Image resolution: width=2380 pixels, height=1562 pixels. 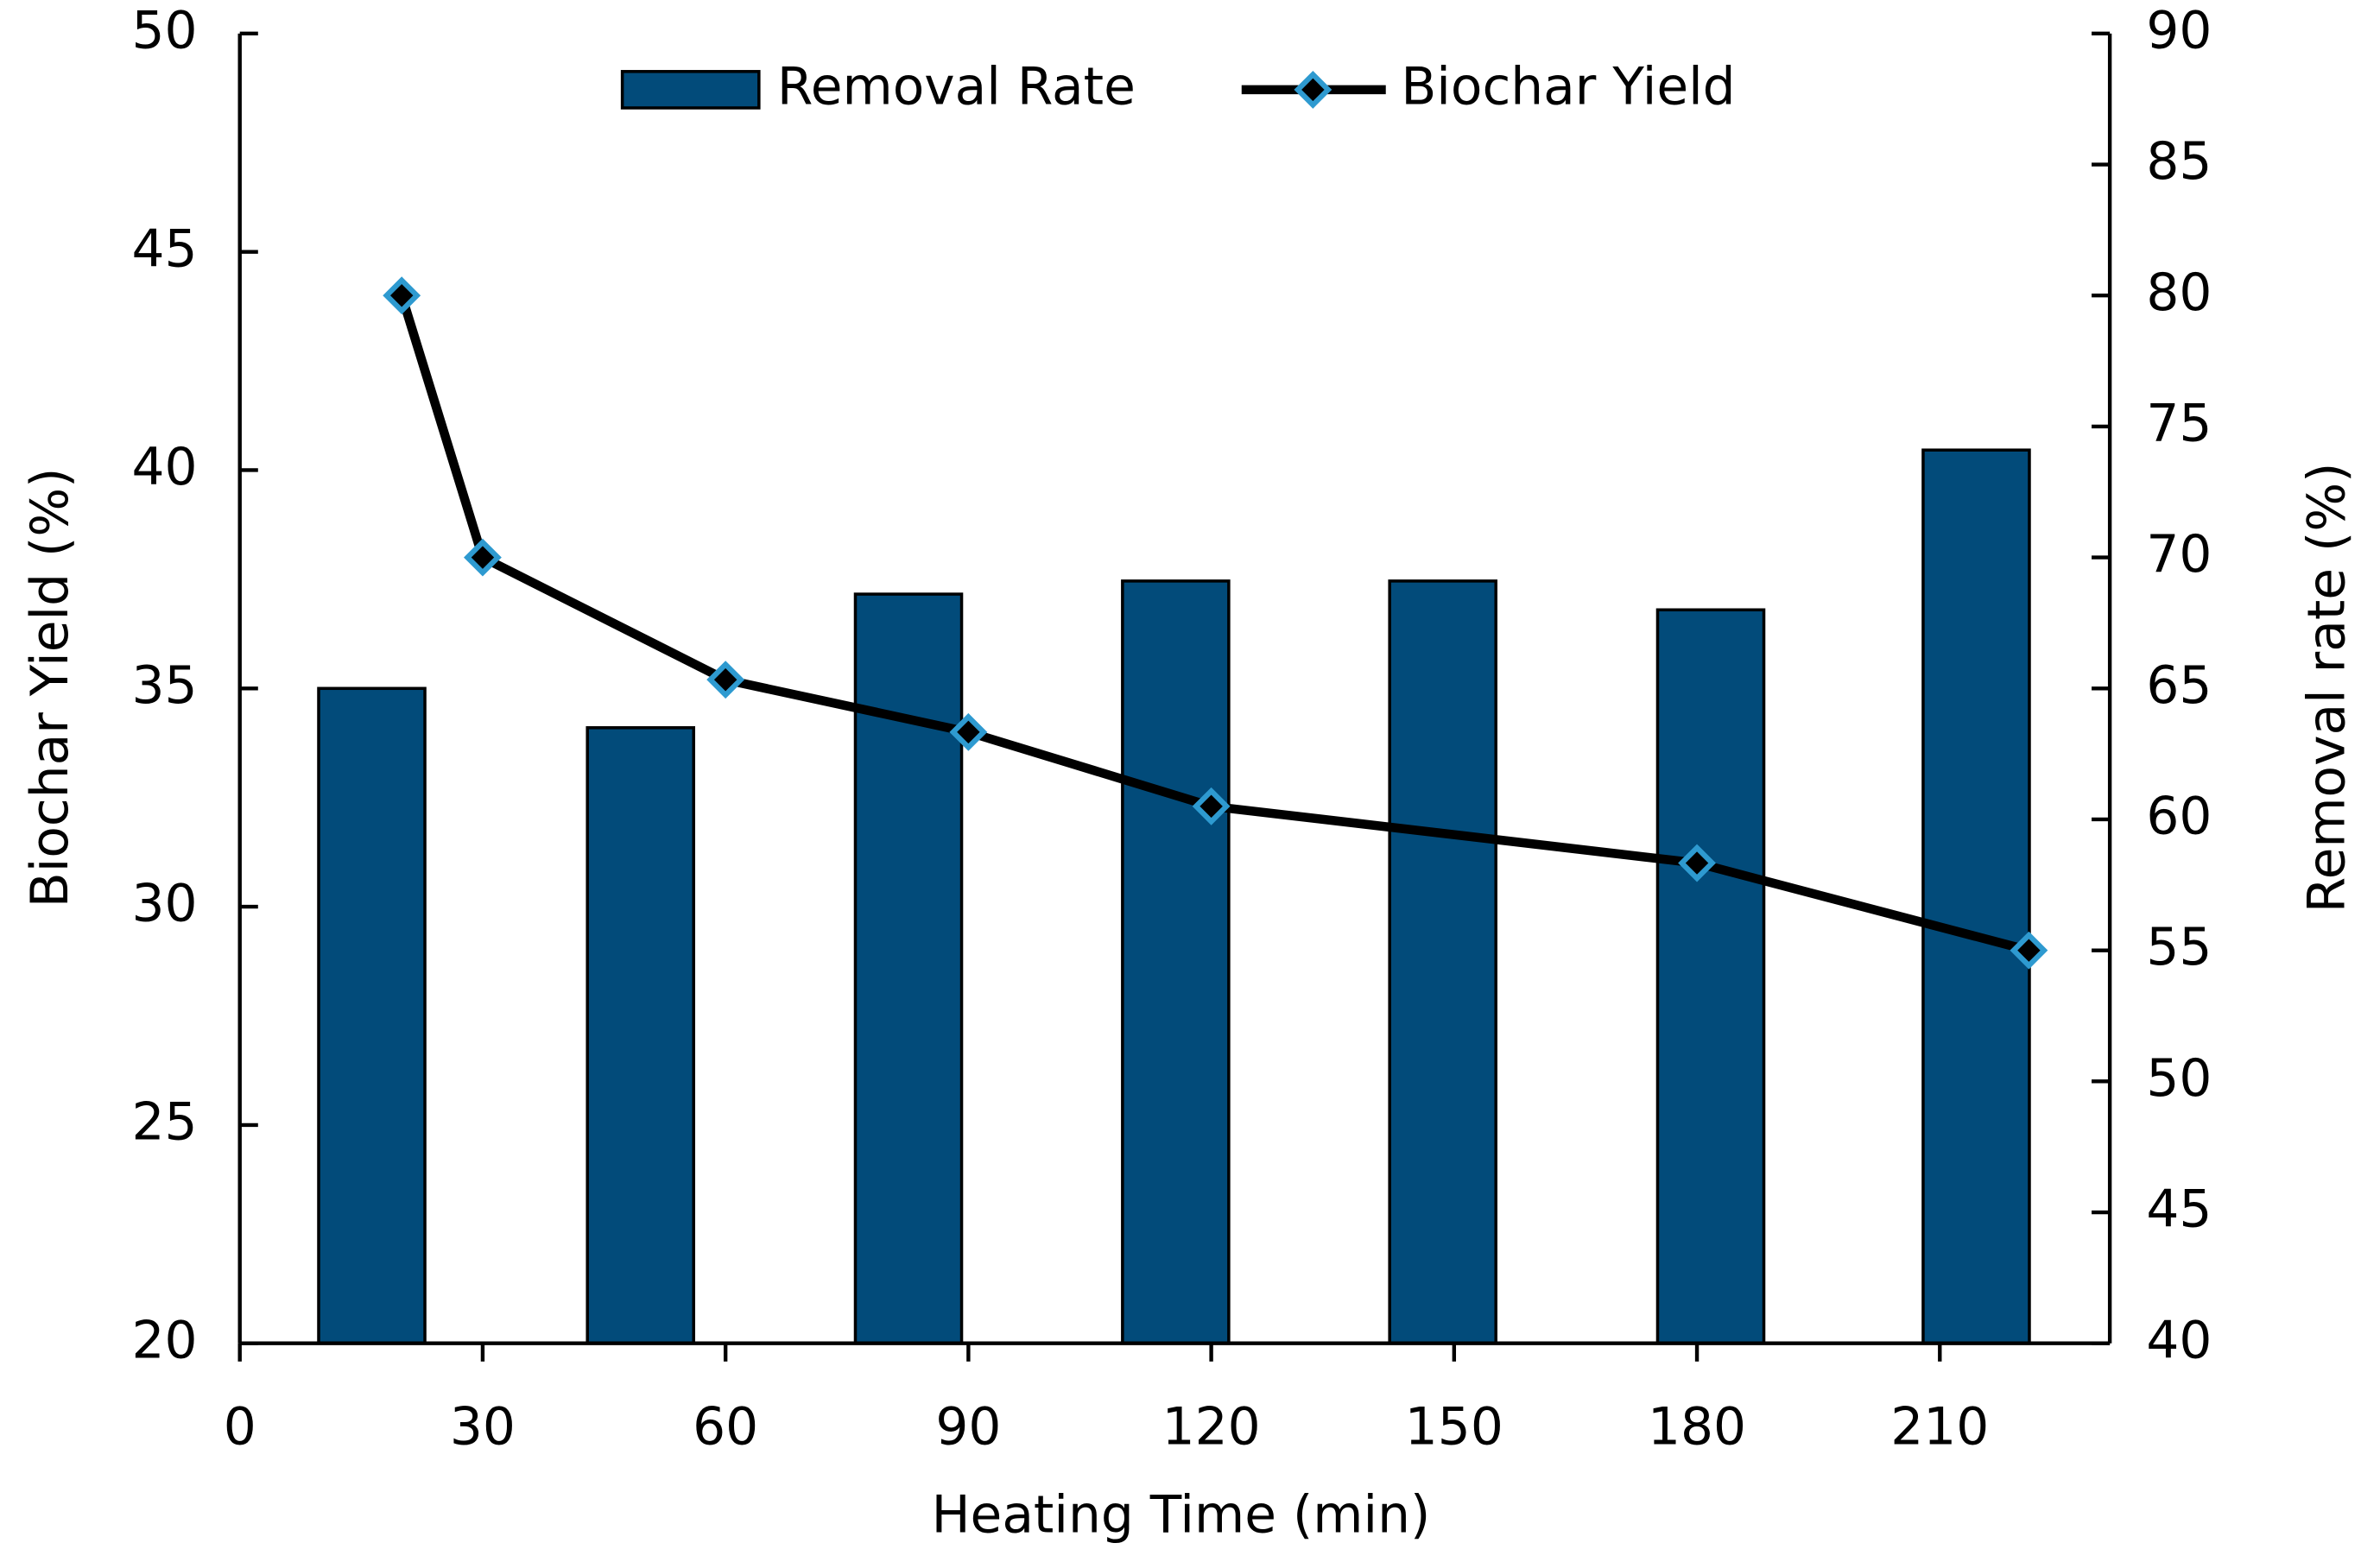 I want to click on x-tick-label: 90, so click(x=968, y=1427).